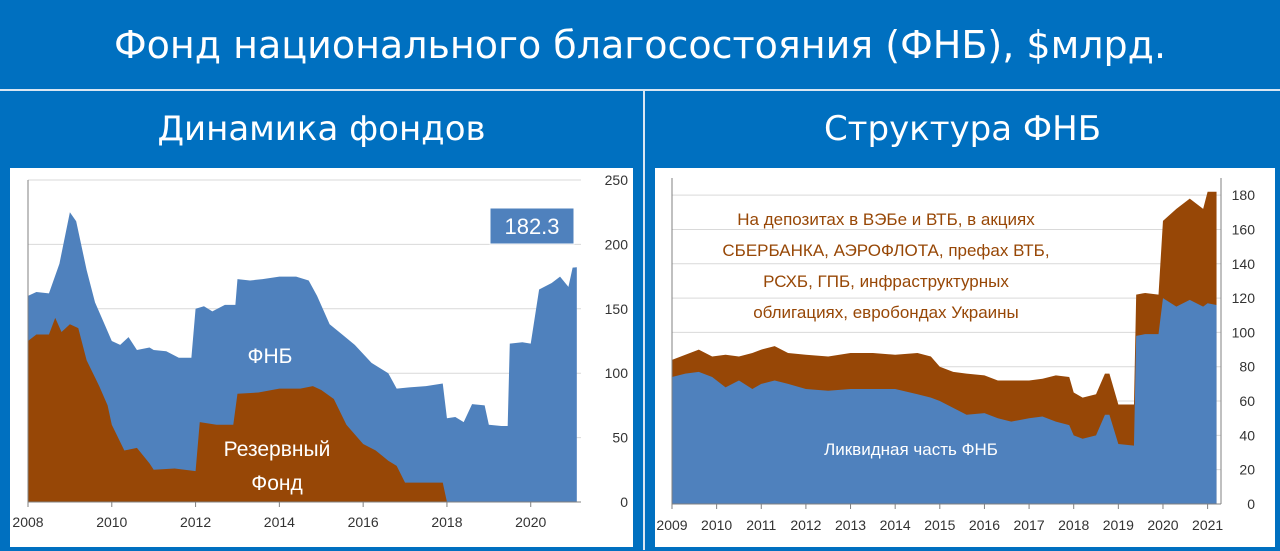 The width and height of the screenshot is (1280, 551). Describe the element at coordinates (1244, 229) in the screenshot. I see `y-tick-label: 160` at that location.